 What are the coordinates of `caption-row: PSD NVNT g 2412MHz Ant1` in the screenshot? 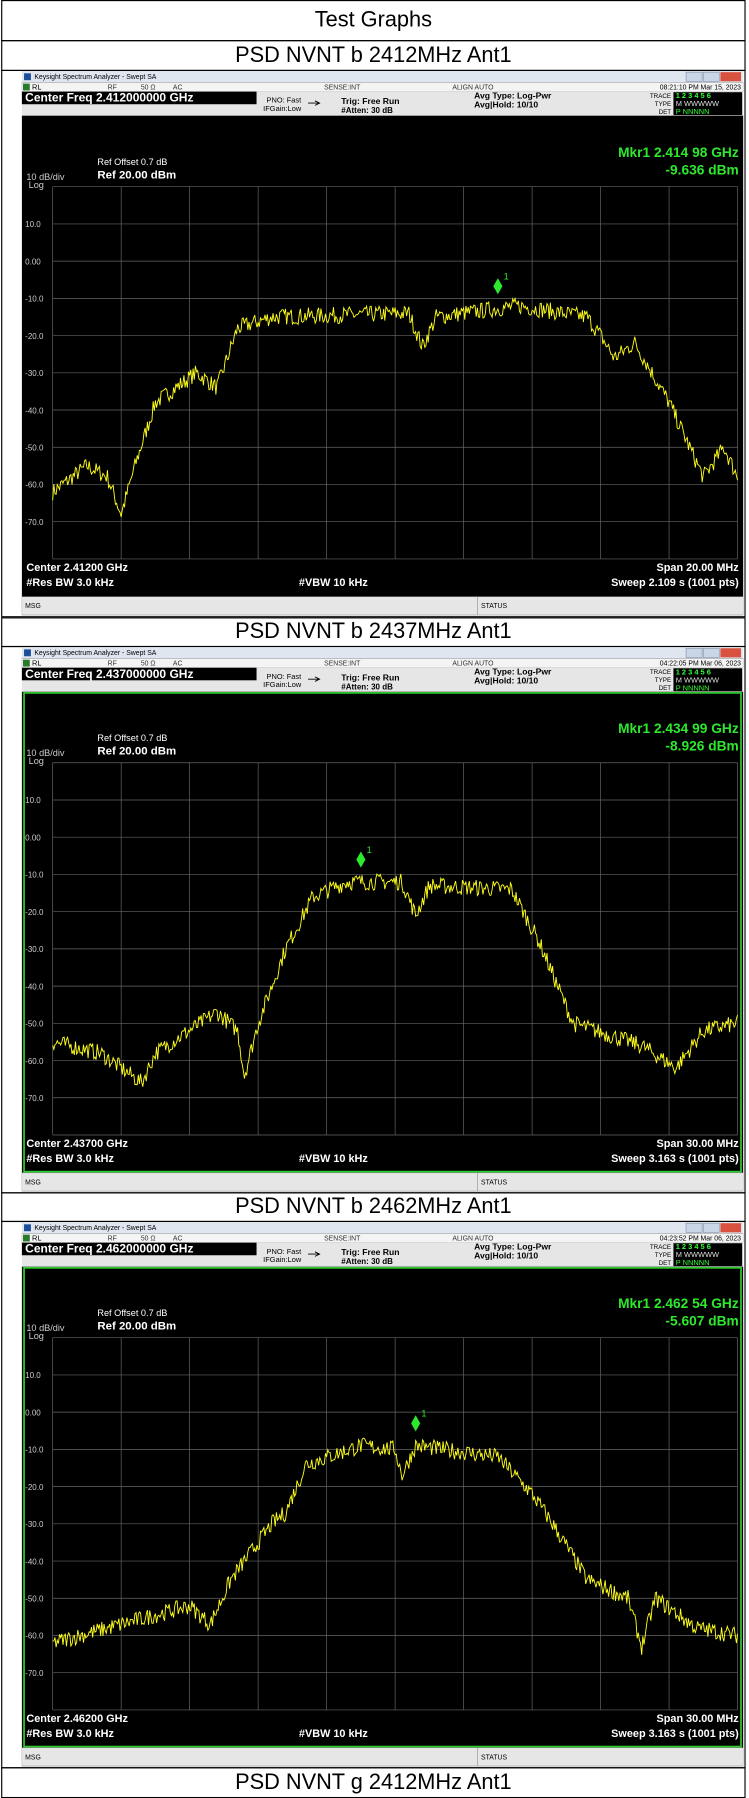 It's located at (373, 1782).